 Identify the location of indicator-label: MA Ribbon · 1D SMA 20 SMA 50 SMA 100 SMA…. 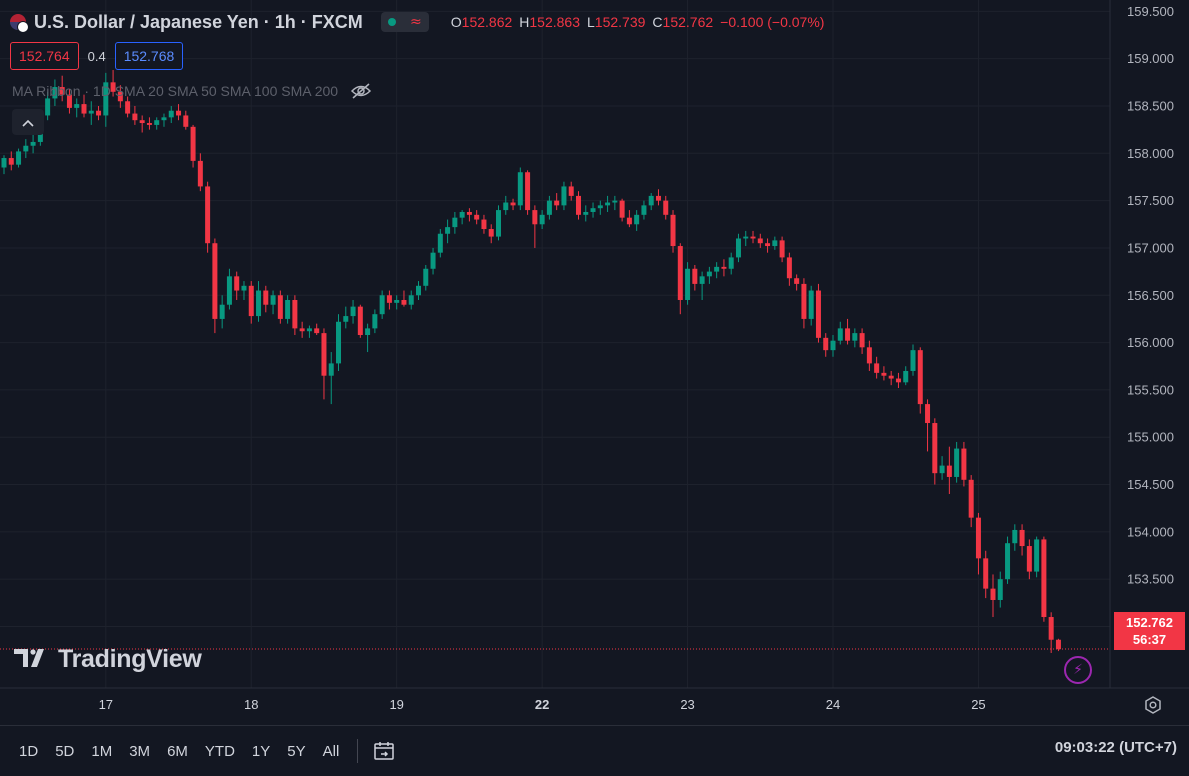
(175, 91).